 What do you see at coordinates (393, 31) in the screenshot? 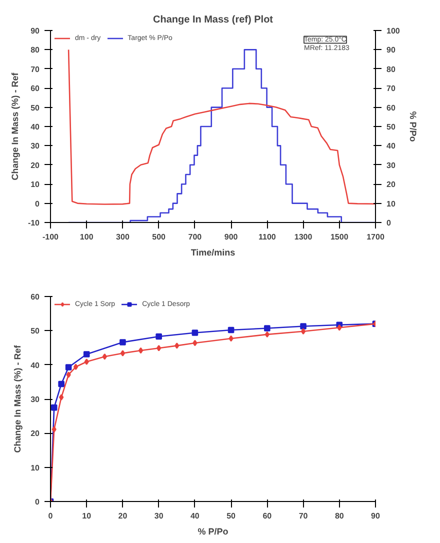
I see `y2-tick-label: 100` at bounding box center [393, 31].